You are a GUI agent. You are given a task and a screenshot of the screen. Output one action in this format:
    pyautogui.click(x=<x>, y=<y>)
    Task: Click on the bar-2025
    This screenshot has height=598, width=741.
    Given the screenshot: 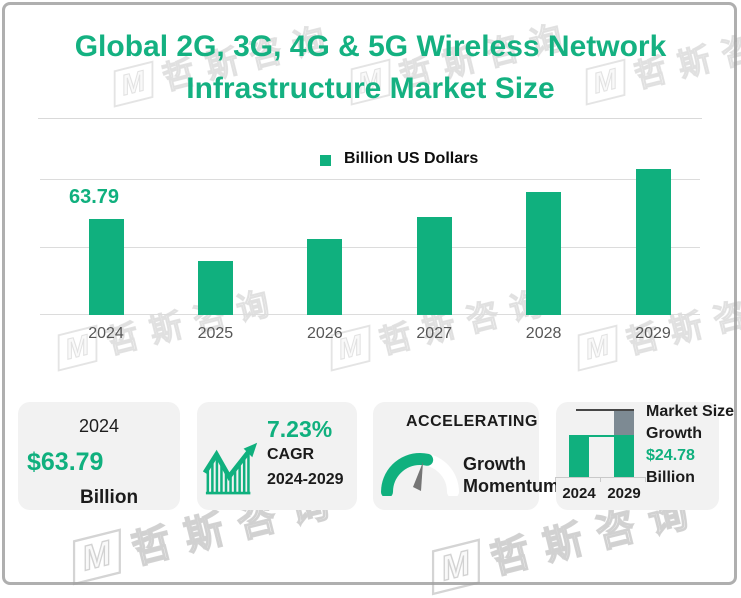 What is the action you would take?
    pyautogui.click(x=215, y=287)
    